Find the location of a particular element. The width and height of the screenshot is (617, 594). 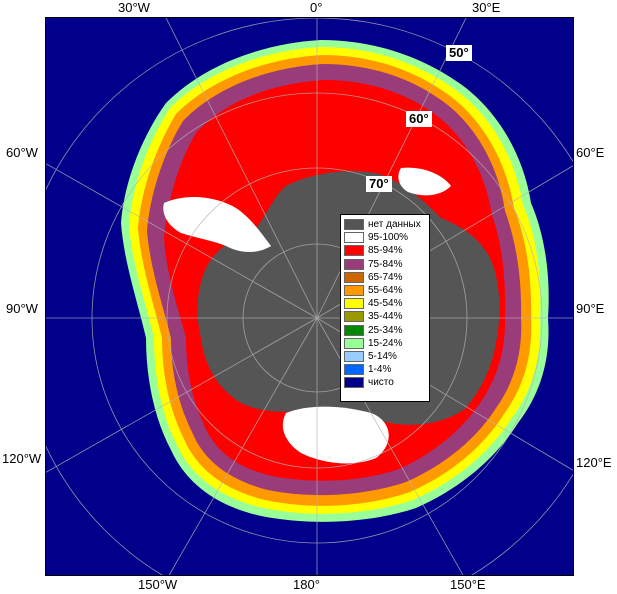

label-180-bottom: 180° is located at coordinates (306, 584).